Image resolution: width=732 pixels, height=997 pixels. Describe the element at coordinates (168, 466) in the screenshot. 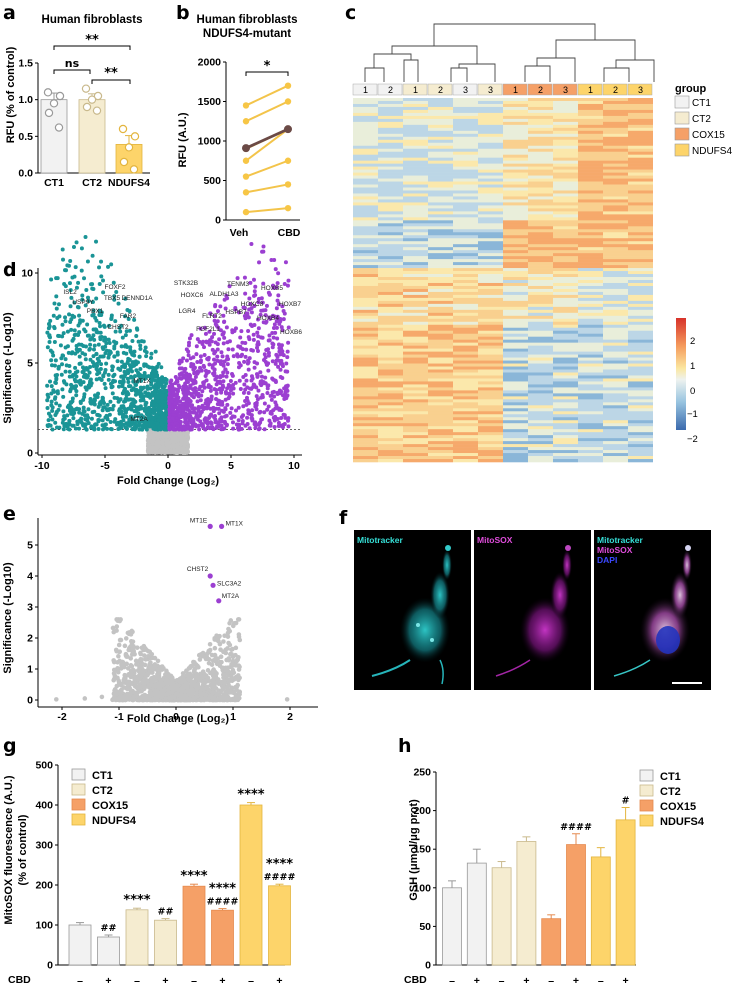

I see `x-tick-label: 0` at that location.